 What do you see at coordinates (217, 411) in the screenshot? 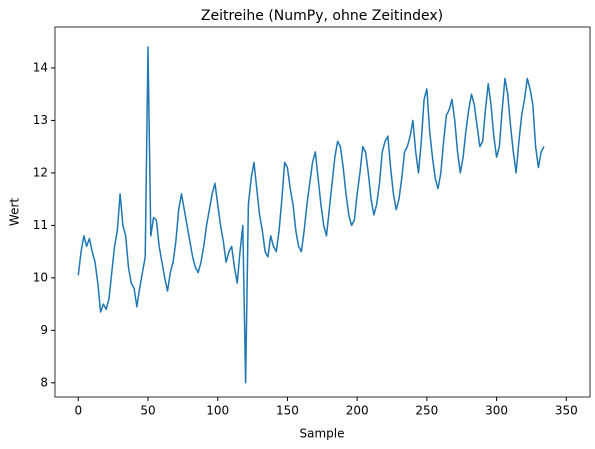
I see `x-tick-label: 100` at bounding box center [217, 411].